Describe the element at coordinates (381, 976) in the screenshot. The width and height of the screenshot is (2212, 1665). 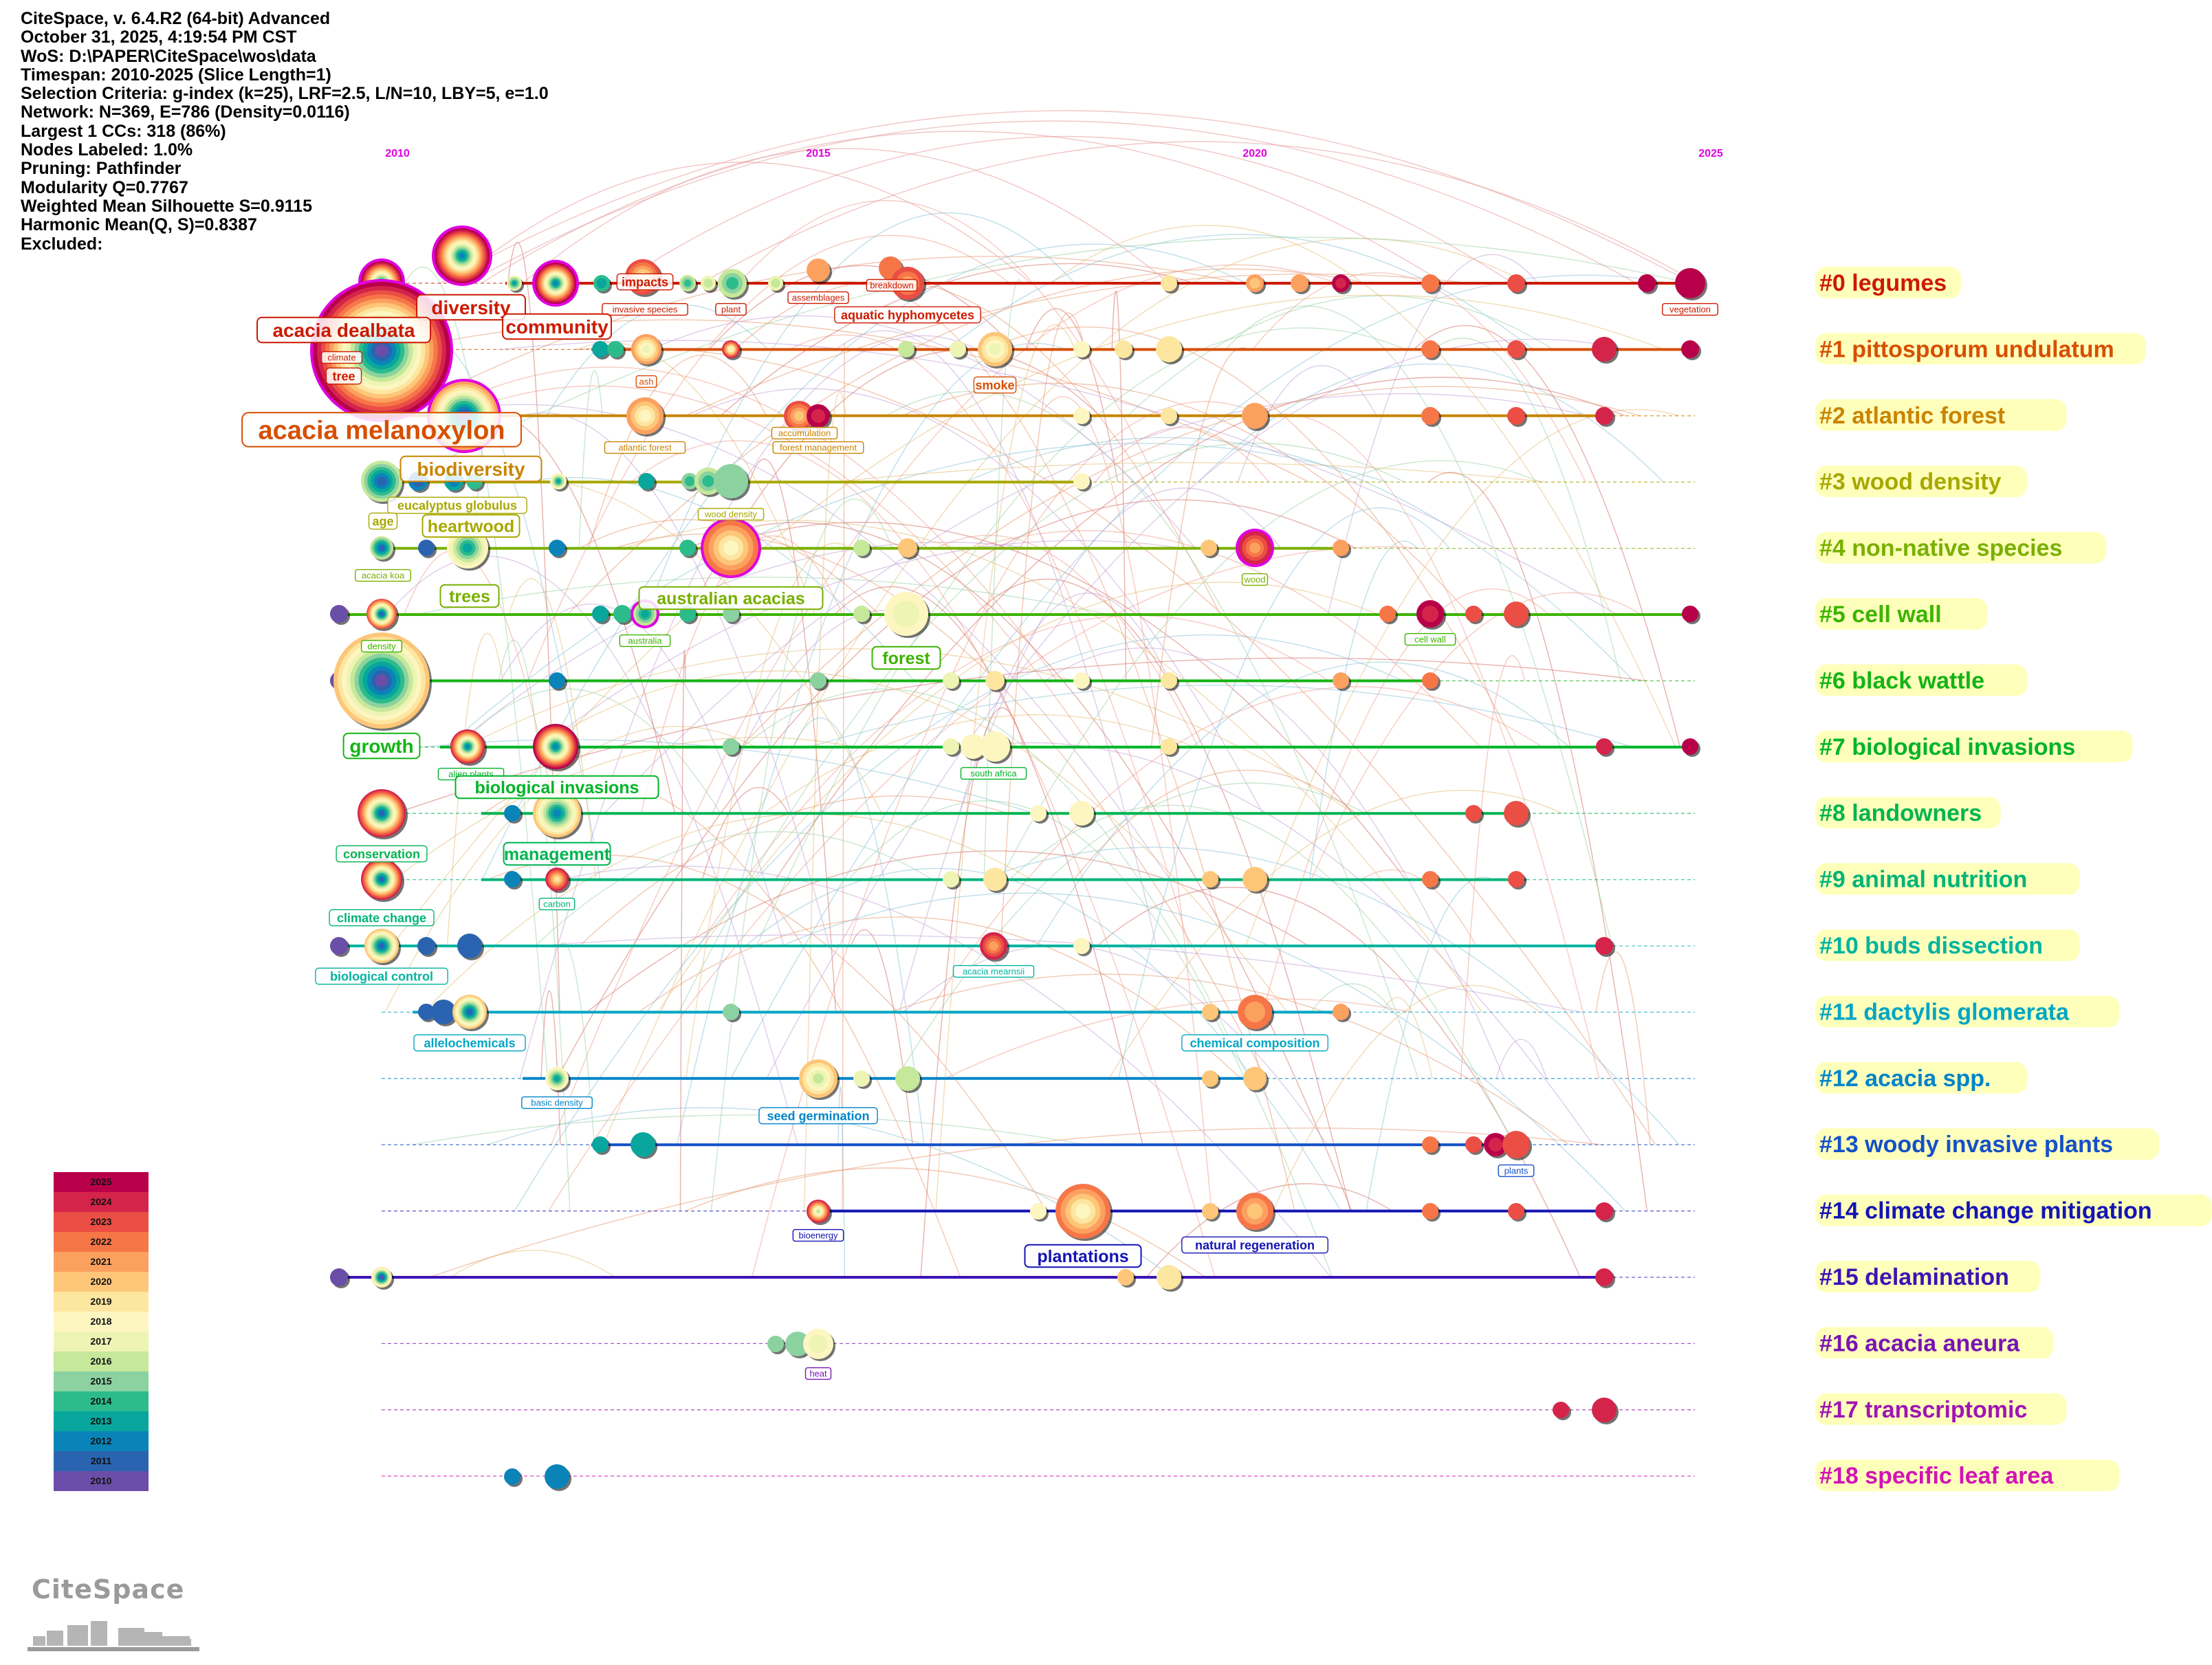
I see `keyword-label: biological control` at that location.